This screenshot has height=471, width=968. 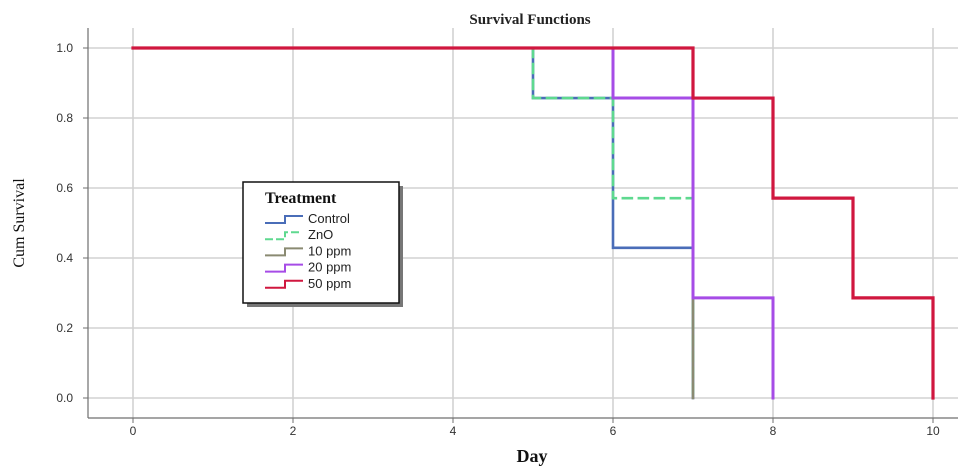 What do you see at coordinates (329, 250) in the screenshot?
I see `legend-label-10-ppm: 10 ppm` at bounding box center [329, 250].